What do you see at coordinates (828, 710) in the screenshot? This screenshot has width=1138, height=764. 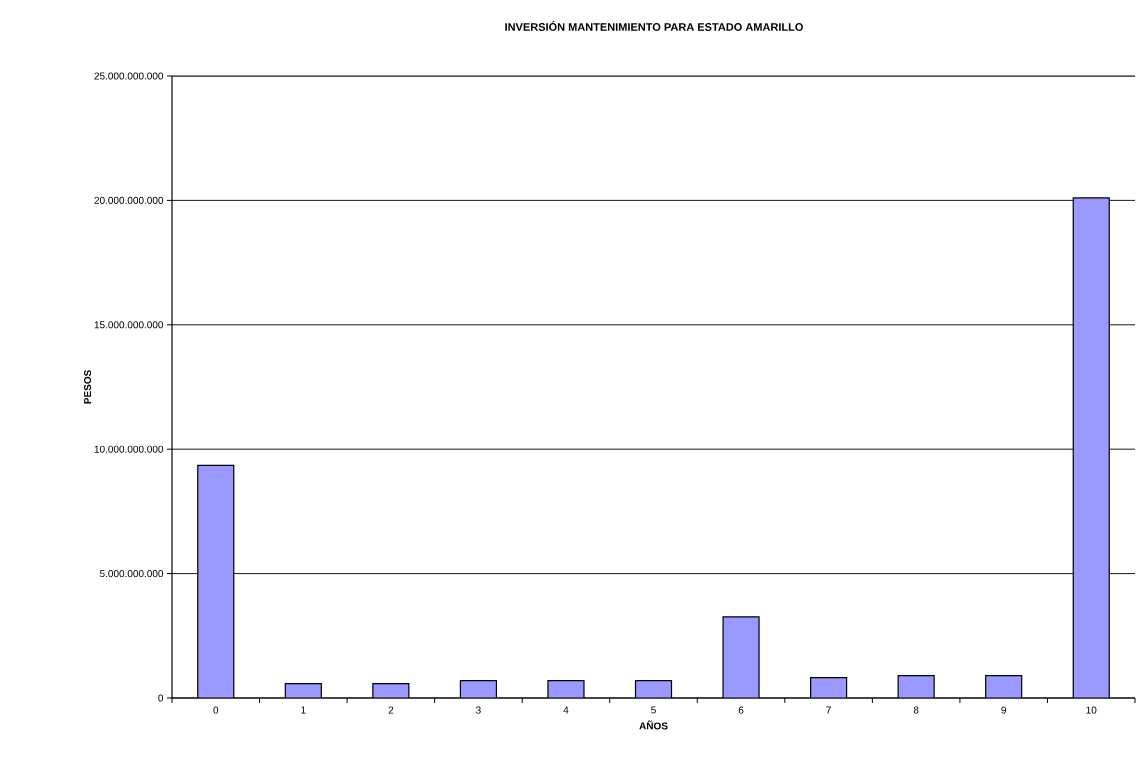 I see `x-tick-label: 7` at bounding box center [828, 710].